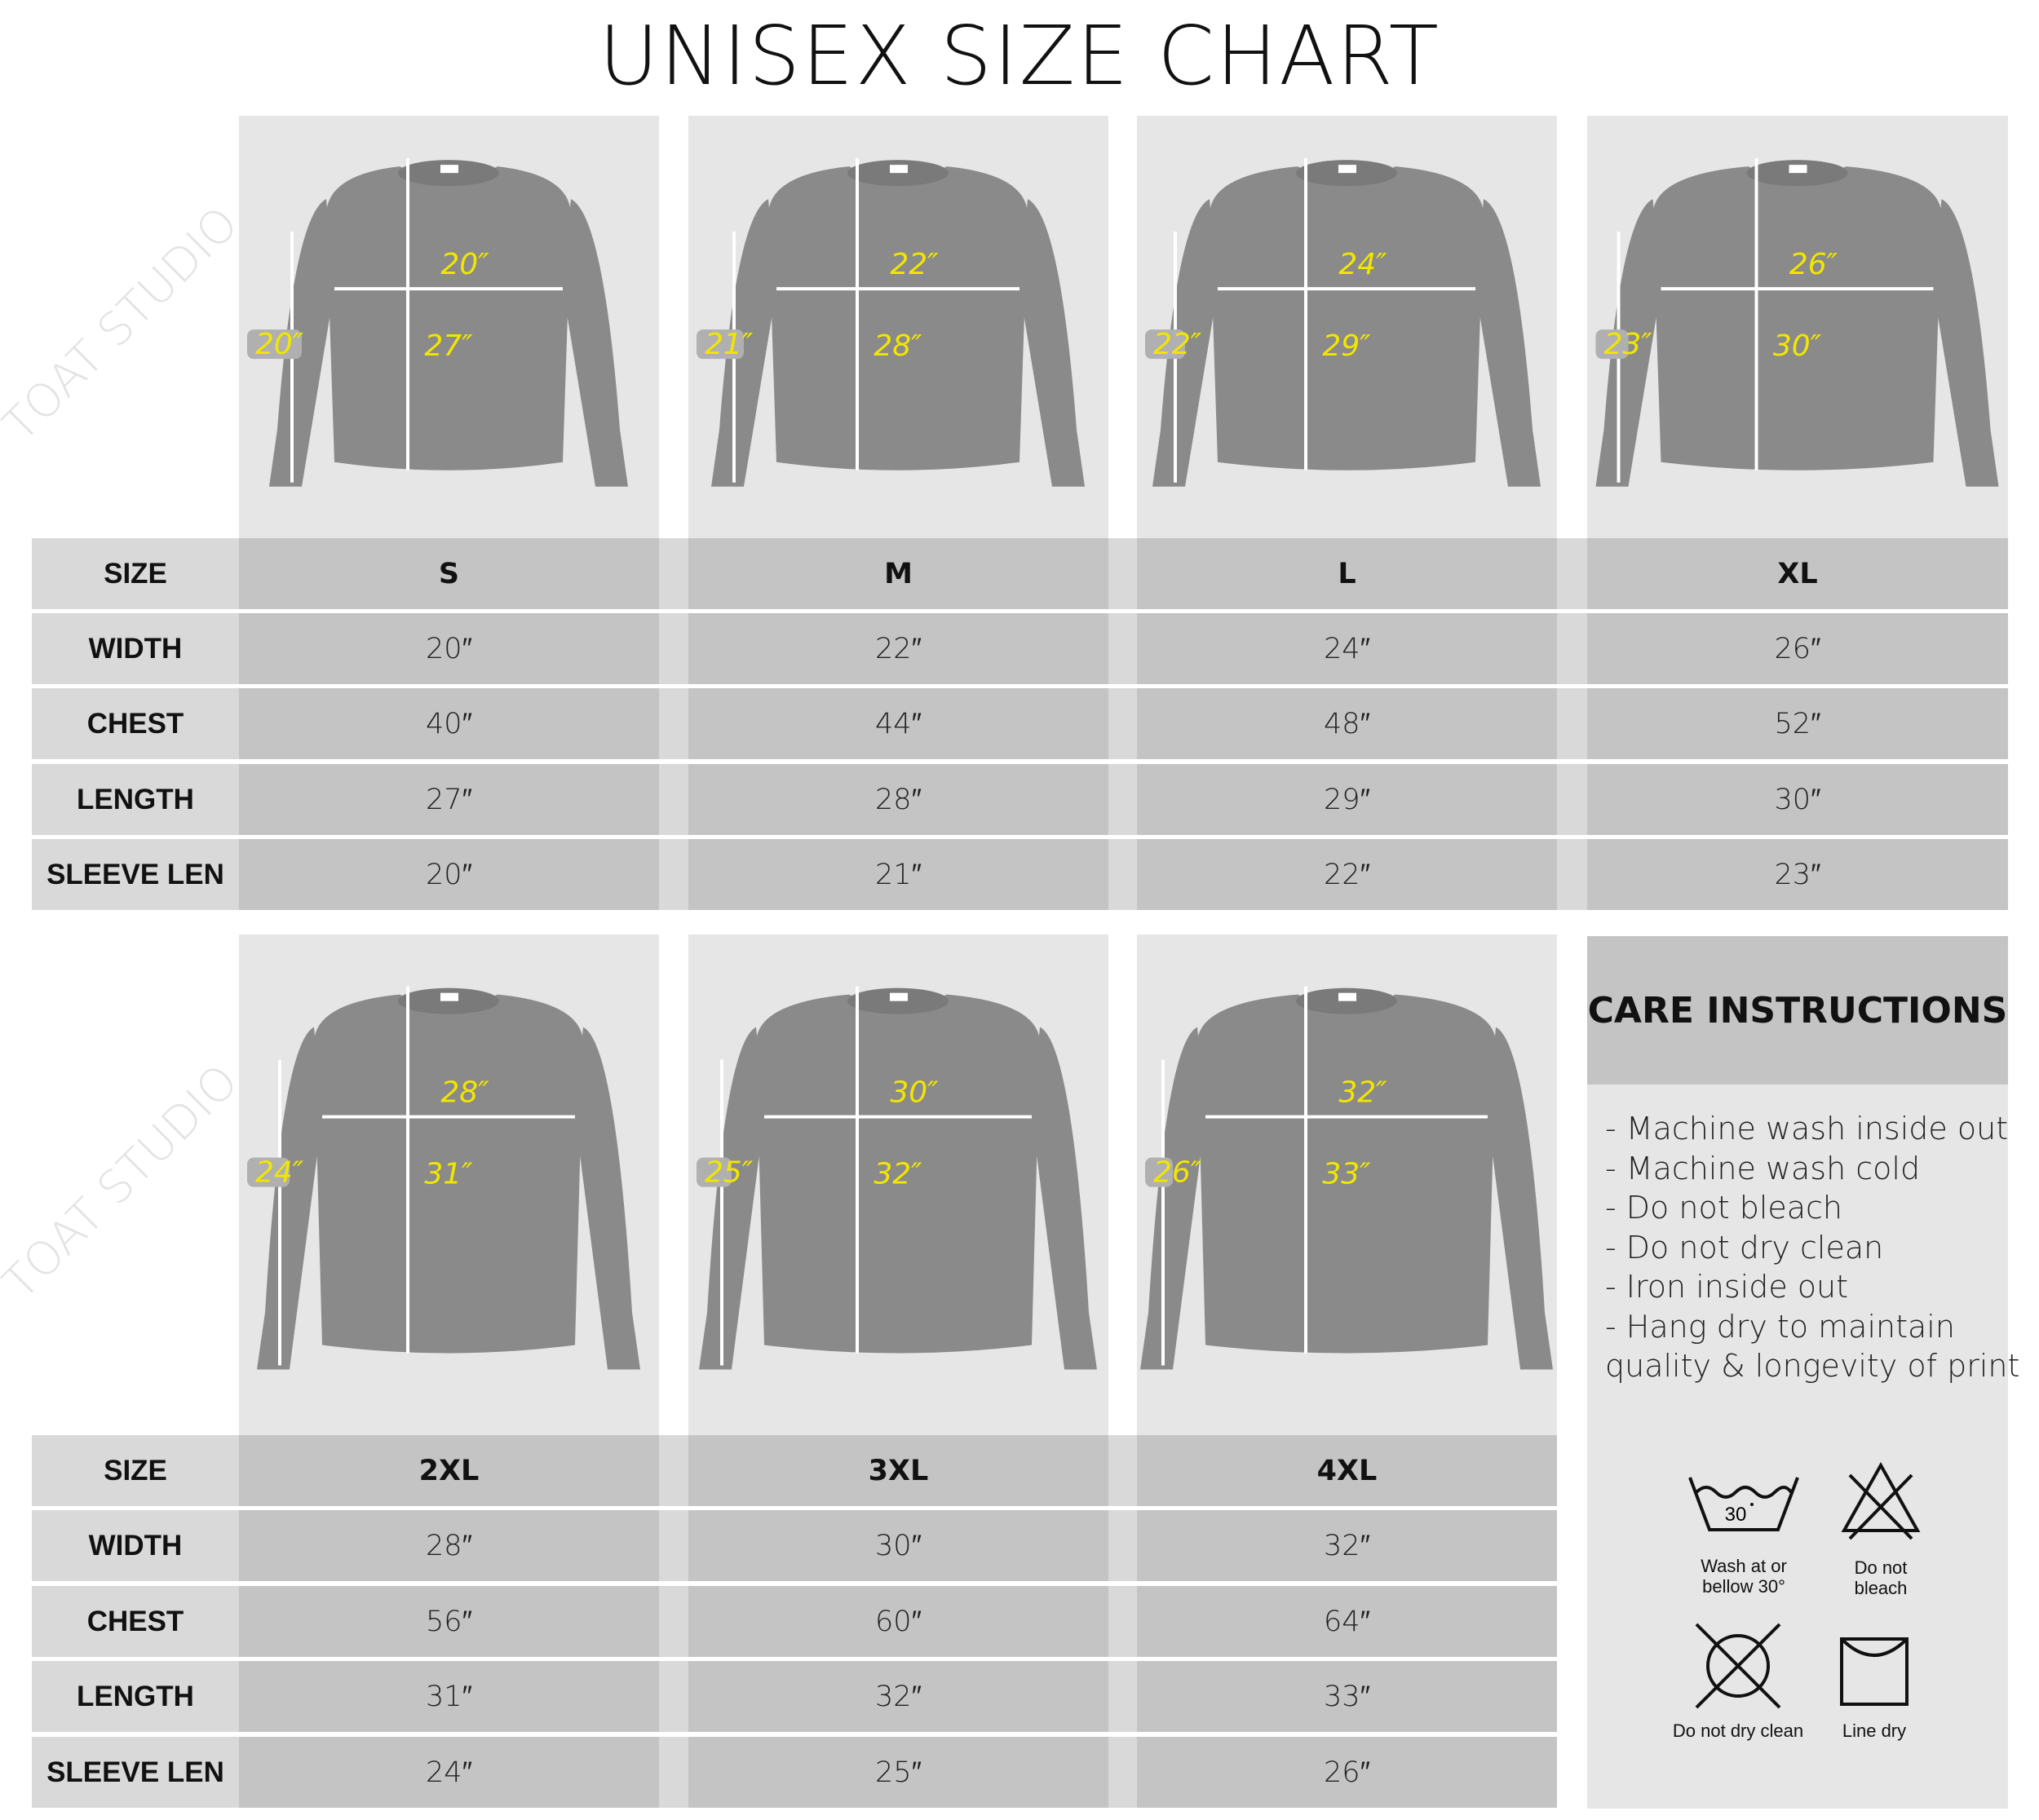 This screenshot has height=1820, width=2039. What do you see at coordinates (1347, 1772) in the screenshot?
I see `table-cell: 26″` at bounding box center [1347, 1772].